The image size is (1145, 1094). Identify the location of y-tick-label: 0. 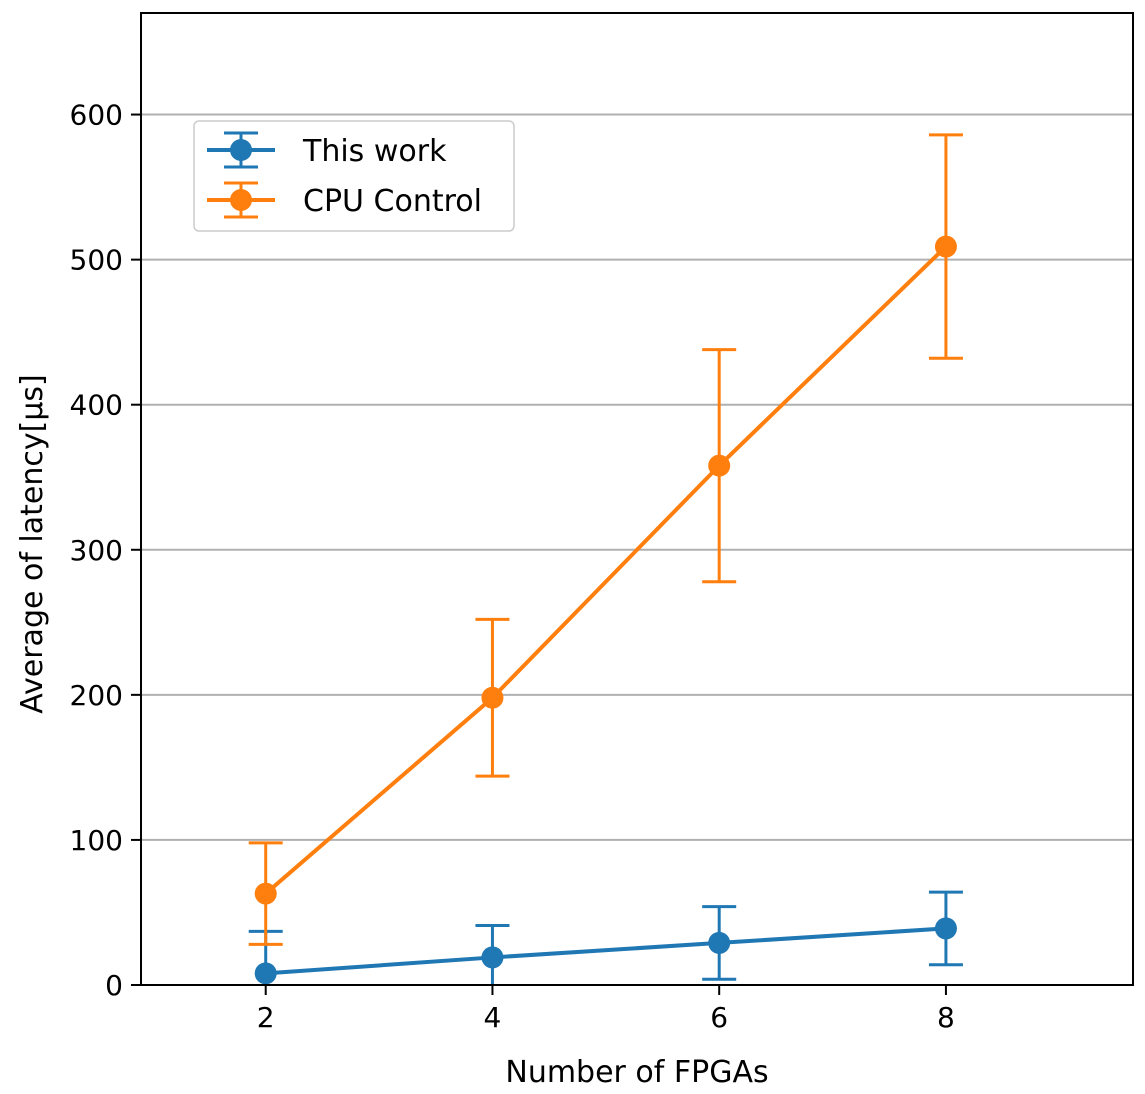
(114, 985).